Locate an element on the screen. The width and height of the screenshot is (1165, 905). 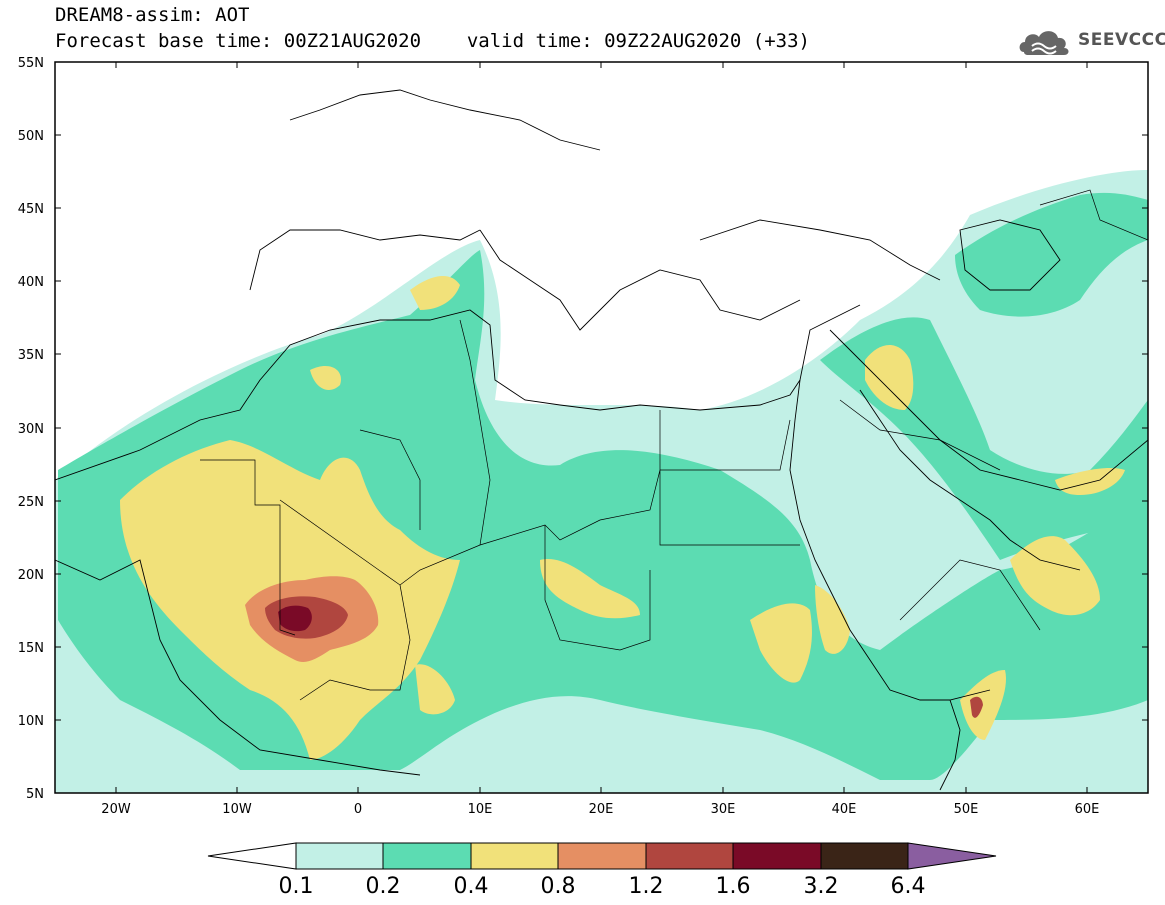
lat-label: 30N is located at coordinates (31, 429).